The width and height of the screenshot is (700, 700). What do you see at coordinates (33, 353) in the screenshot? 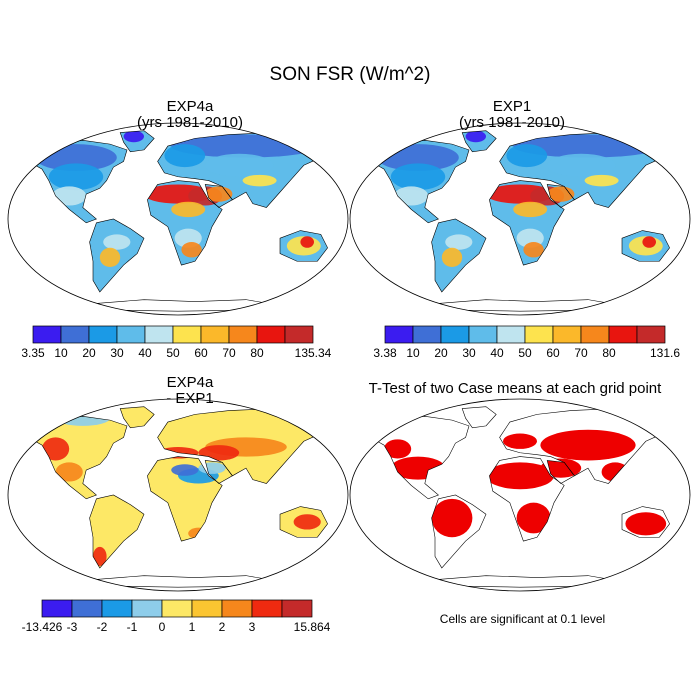
I see `colorbar-tick-label: 3.35` at bounding box center [33, 353].